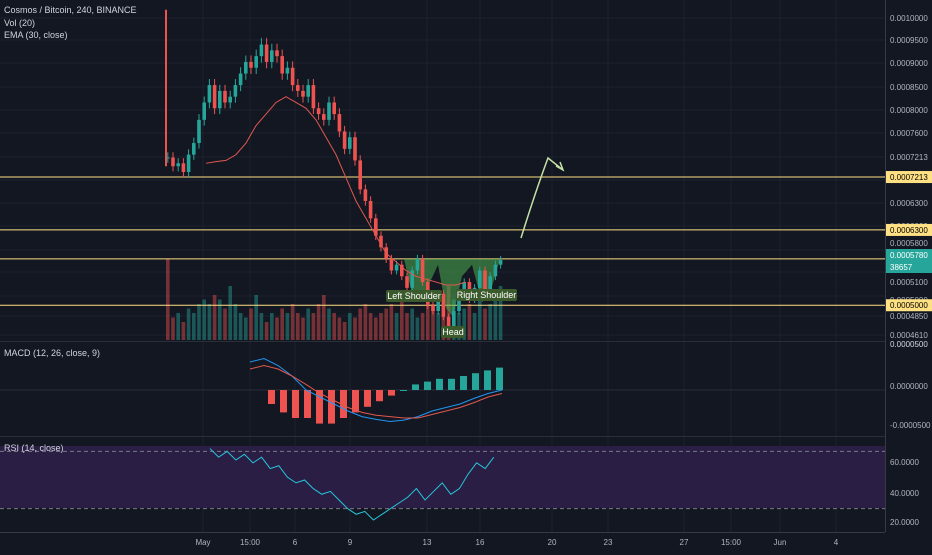 The height and width of the screenshot is (555, 932). Describe the element at coordinates (909, 255) in the screenshot. I see `price-tag-last-bg` at that location.